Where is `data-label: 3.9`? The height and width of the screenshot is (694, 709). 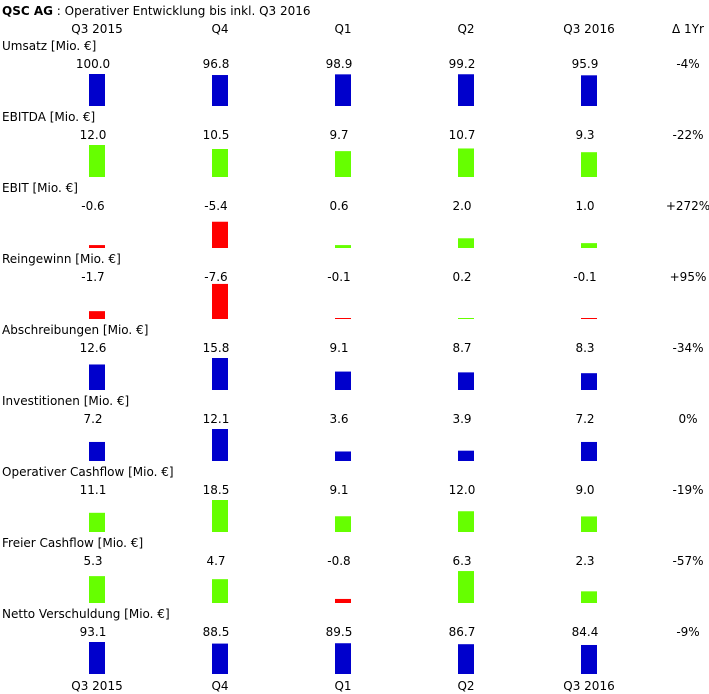
data-label: 3.9 is located at coordinates (461, 419).